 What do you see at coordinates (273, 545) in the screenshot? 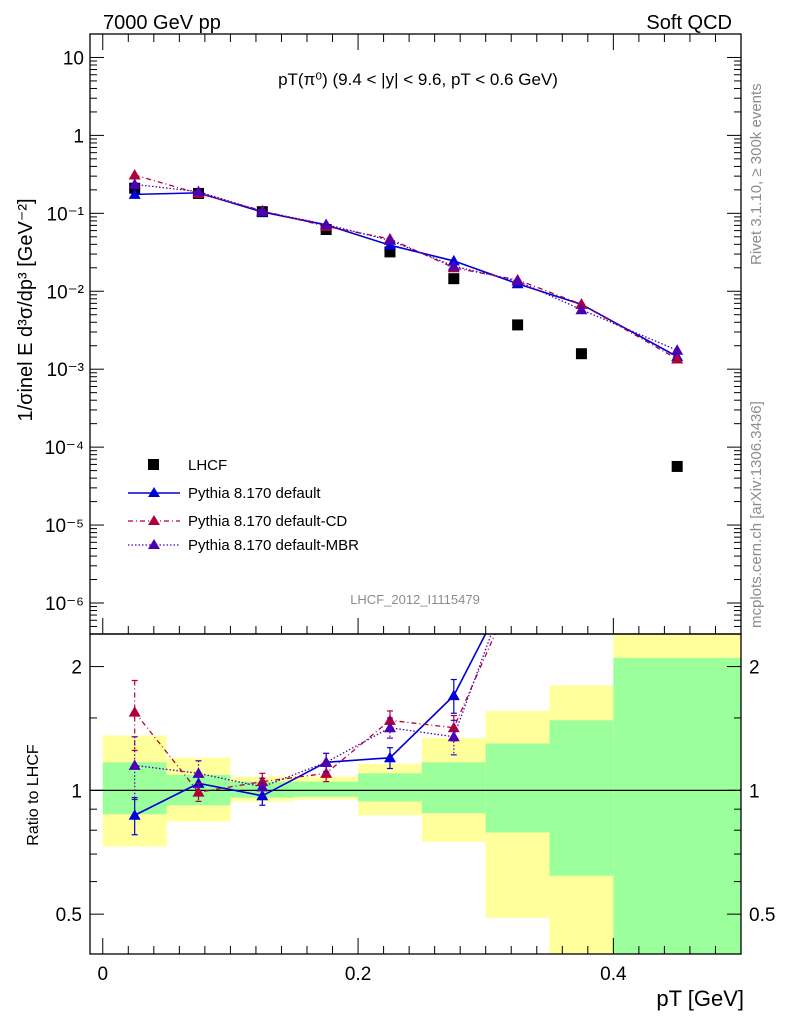
I see `legend-label-mbr: Pythia 8.170 default-MBR` at bounding box center [273, 545].